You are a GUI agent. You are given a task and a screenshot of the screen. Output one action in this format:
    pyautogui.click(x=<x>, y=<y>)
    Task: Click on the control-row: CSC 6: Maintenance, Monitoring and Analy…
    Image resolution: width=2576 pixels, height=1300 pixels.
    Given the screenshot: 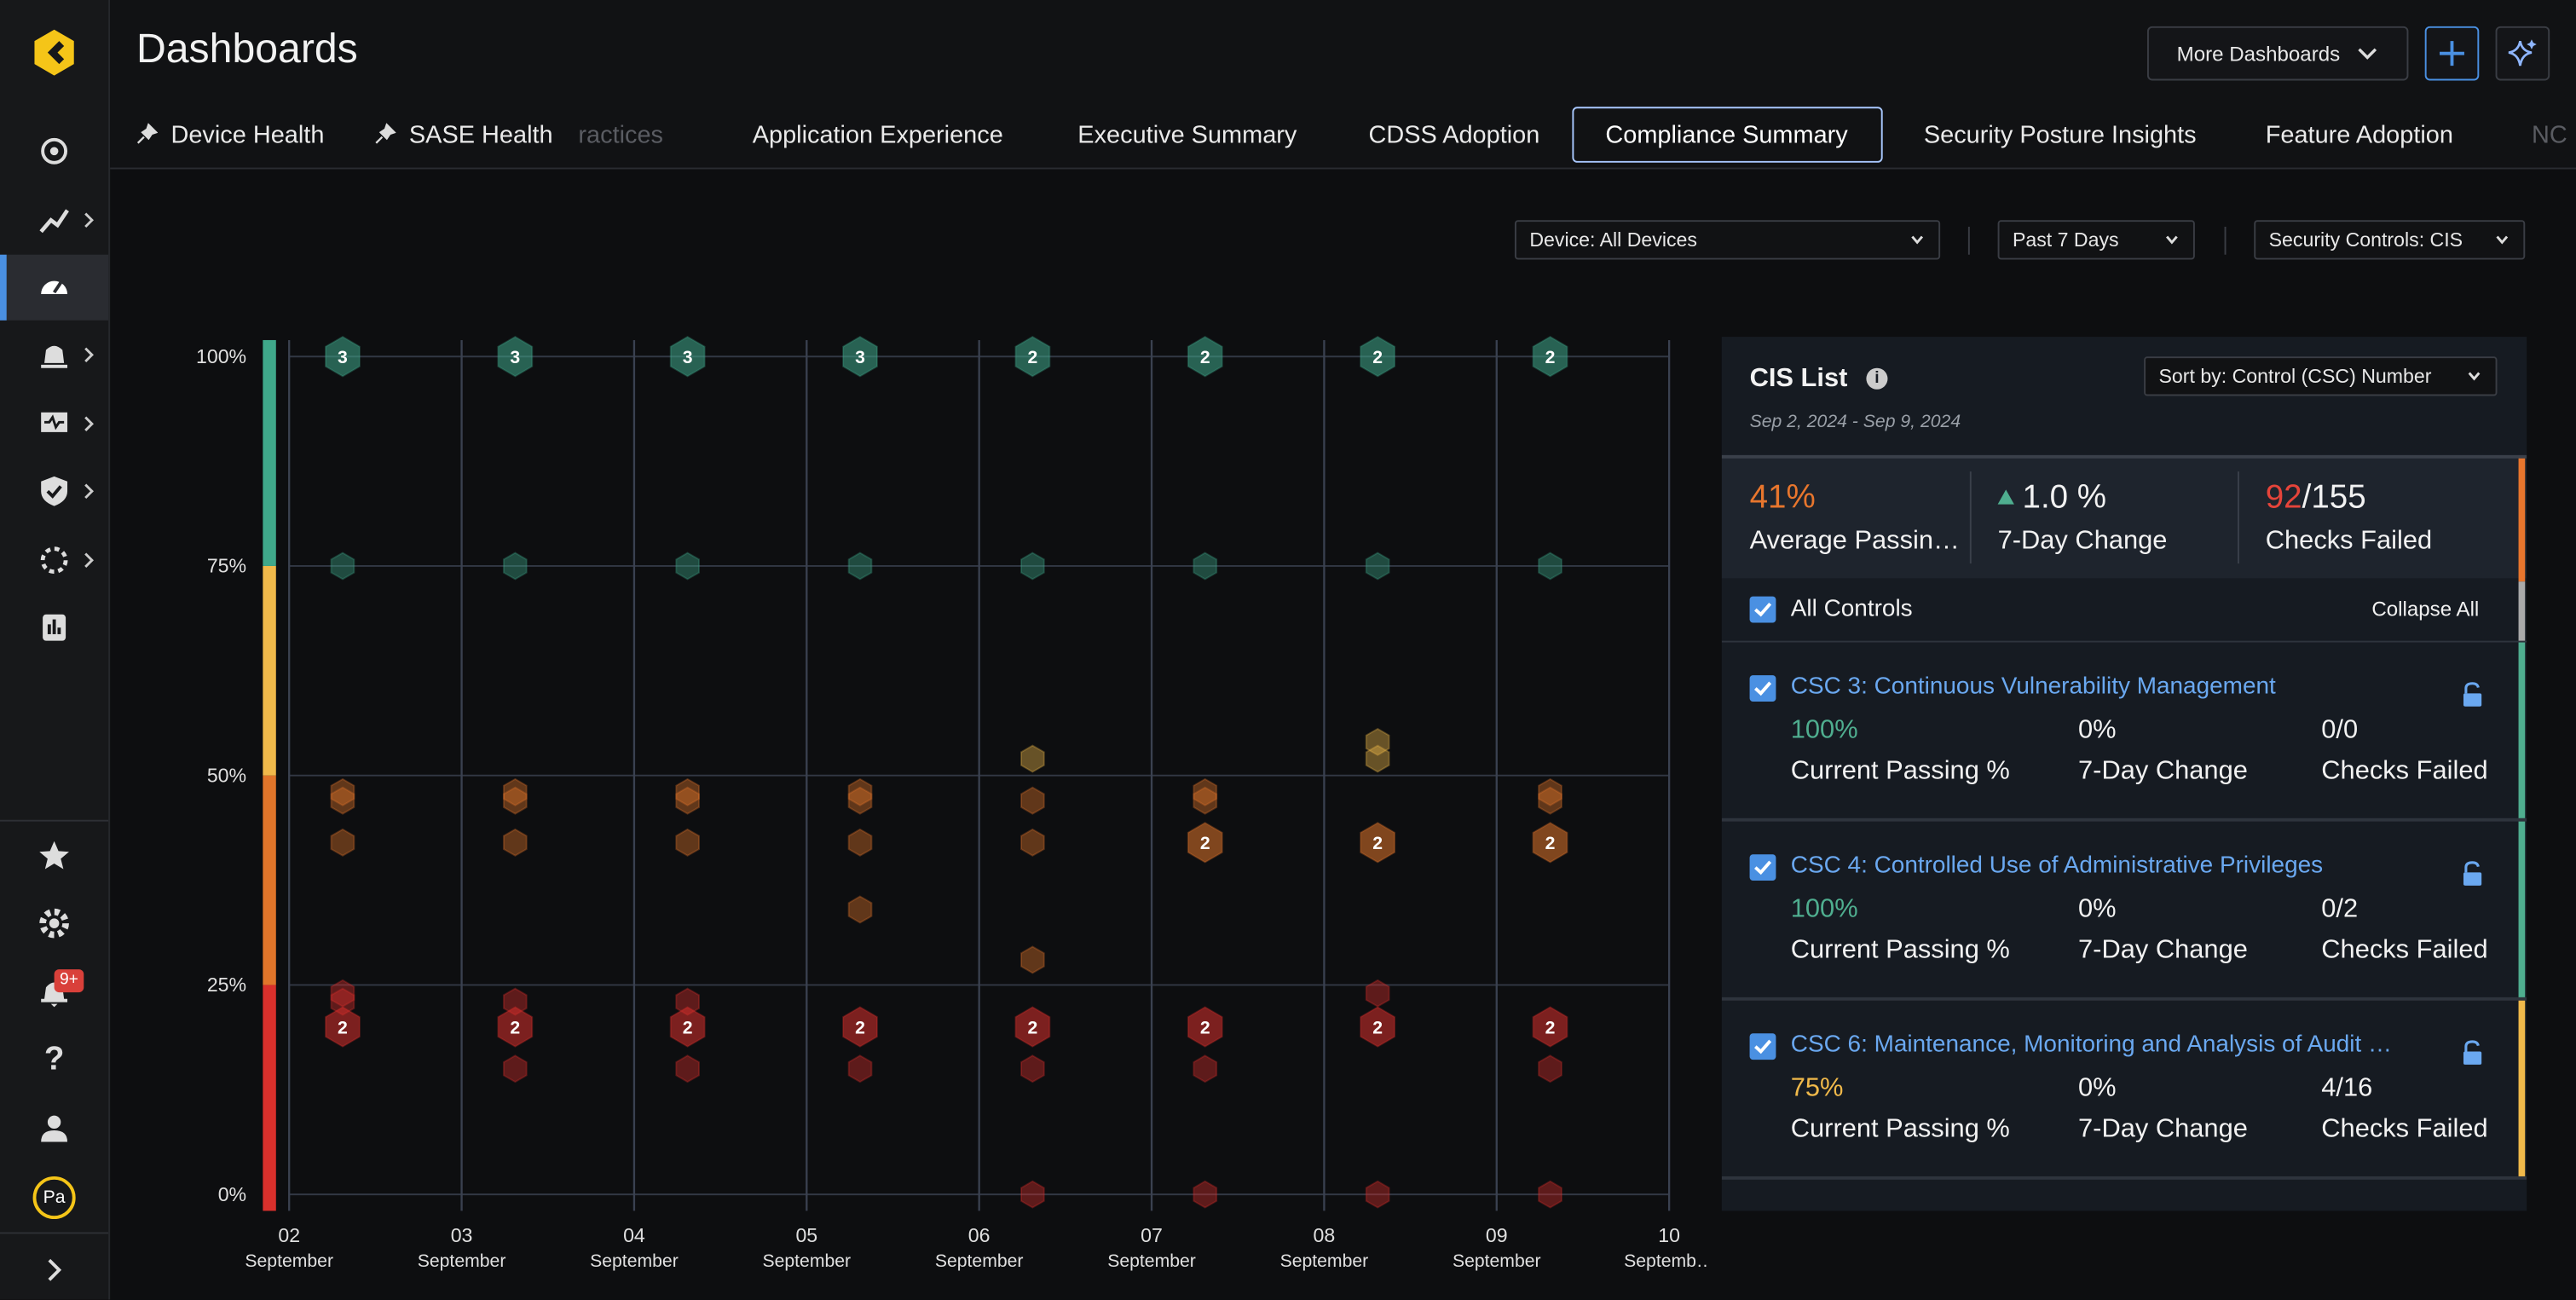 What is the action you would take?
    pyautogui.click(x=2124, y=1090)
    